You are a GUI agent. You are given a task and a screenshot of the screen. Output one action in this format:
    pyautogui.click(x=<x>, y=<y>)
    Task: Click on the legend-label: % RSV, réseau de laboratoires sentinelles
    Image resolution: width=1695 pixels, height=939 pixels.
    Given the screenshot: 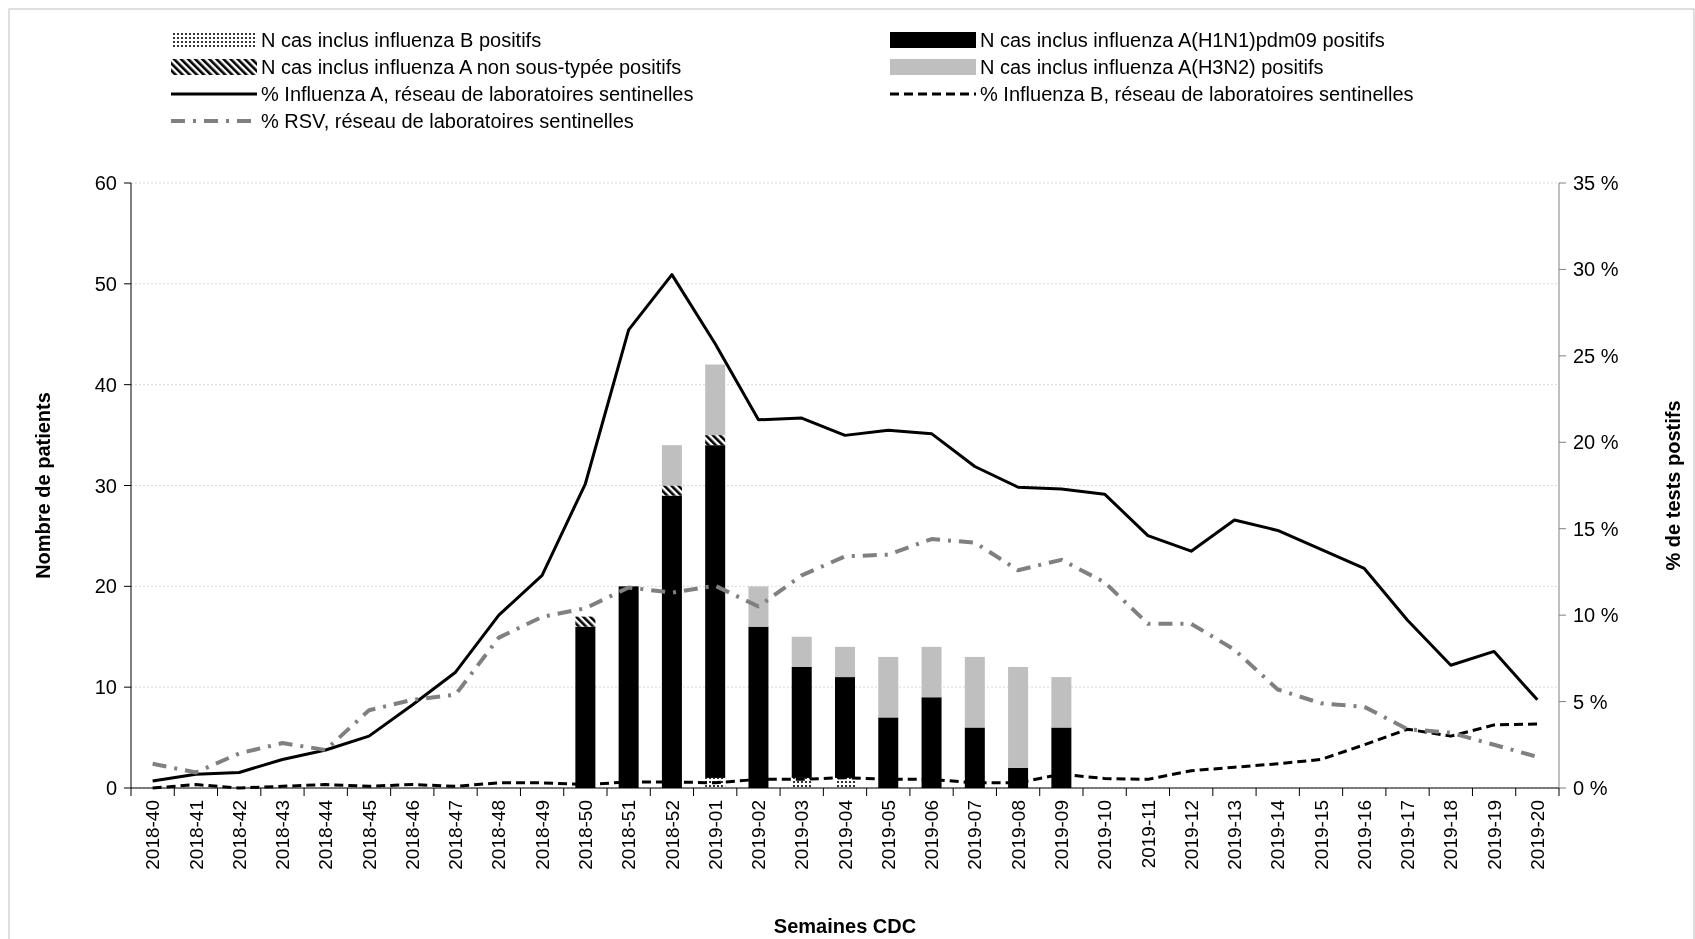 What is the action you would take?
    pyautogui.click(x=447, y=121)
    